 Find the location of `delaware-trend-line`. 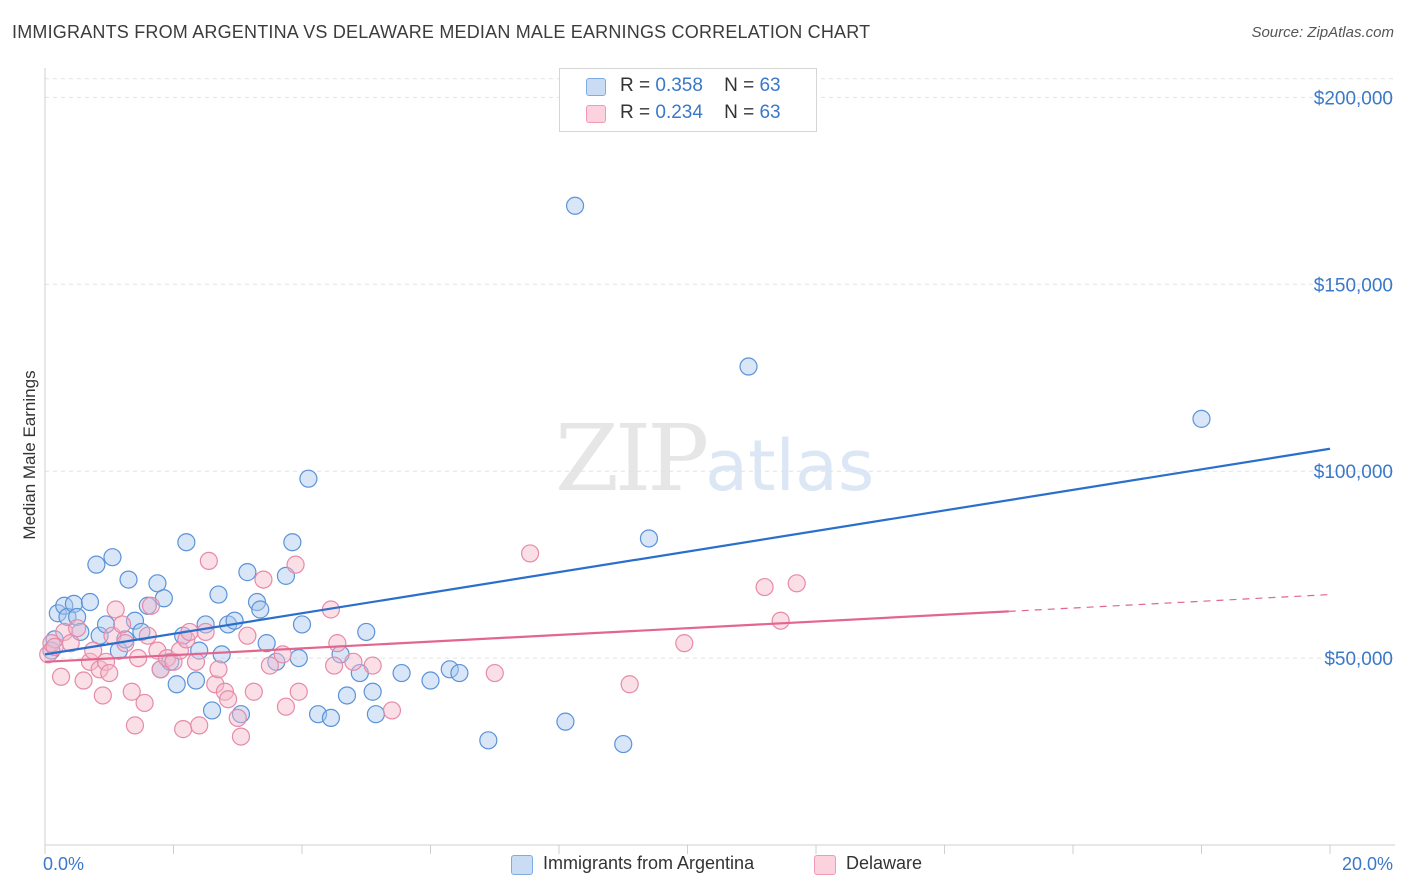

delaware-trend-line is located at coordinates (526, 636).